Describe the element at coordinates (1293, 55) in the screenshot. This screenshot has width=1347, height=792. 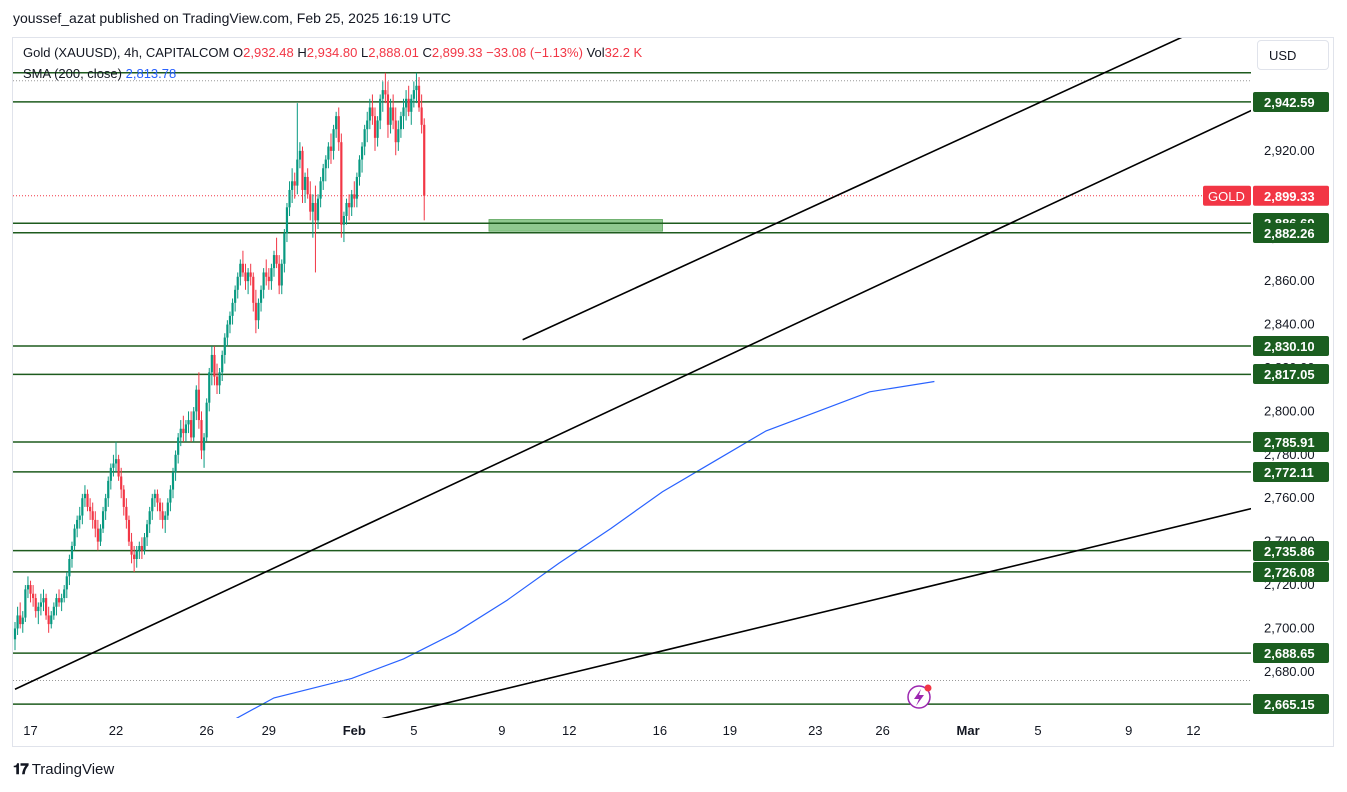
I see `currency-button: USD` at that location.